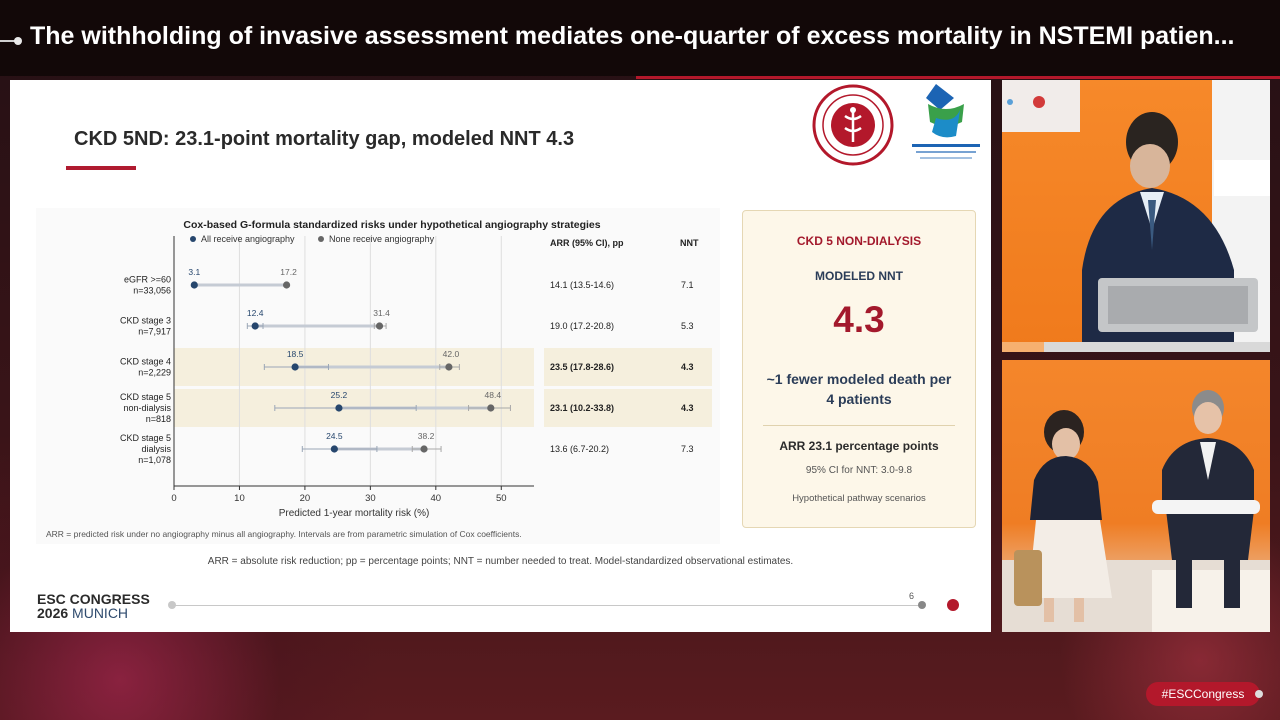  Describe the element at coordinates (334, 436) in the screenshot. I see `angio-value-label: 24.5` at that location.